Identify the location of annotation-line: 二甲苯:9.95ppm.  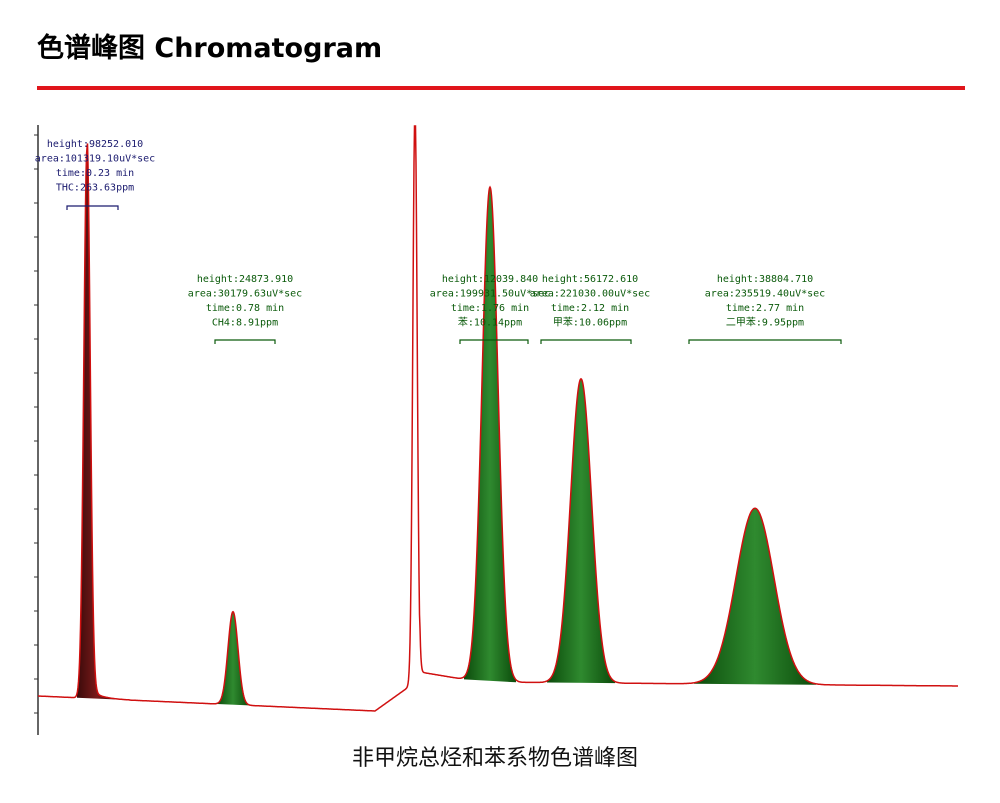
(765, 322).